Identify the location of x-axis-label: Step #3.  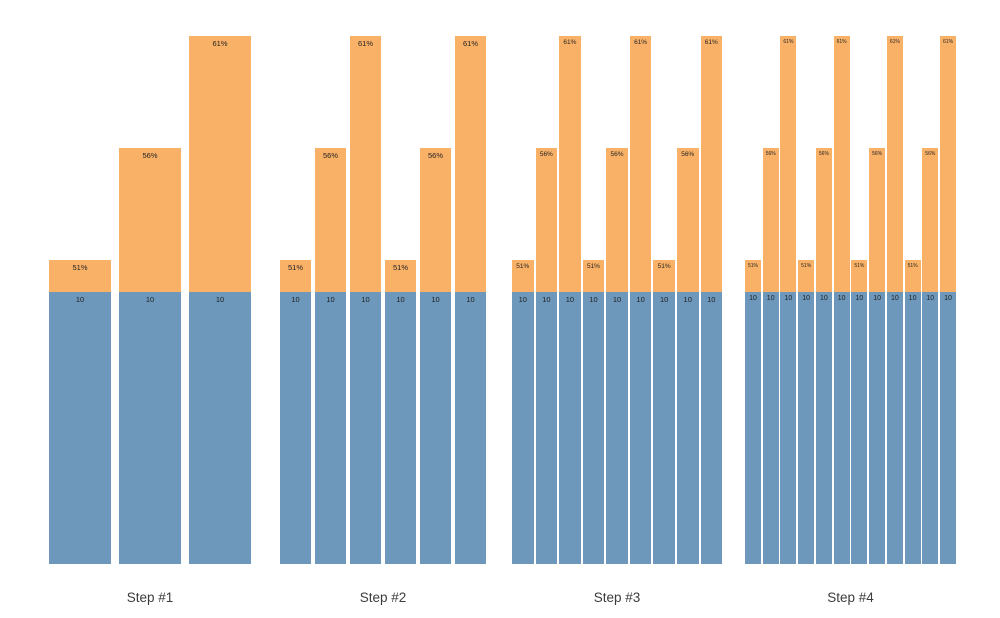
(617, 597).